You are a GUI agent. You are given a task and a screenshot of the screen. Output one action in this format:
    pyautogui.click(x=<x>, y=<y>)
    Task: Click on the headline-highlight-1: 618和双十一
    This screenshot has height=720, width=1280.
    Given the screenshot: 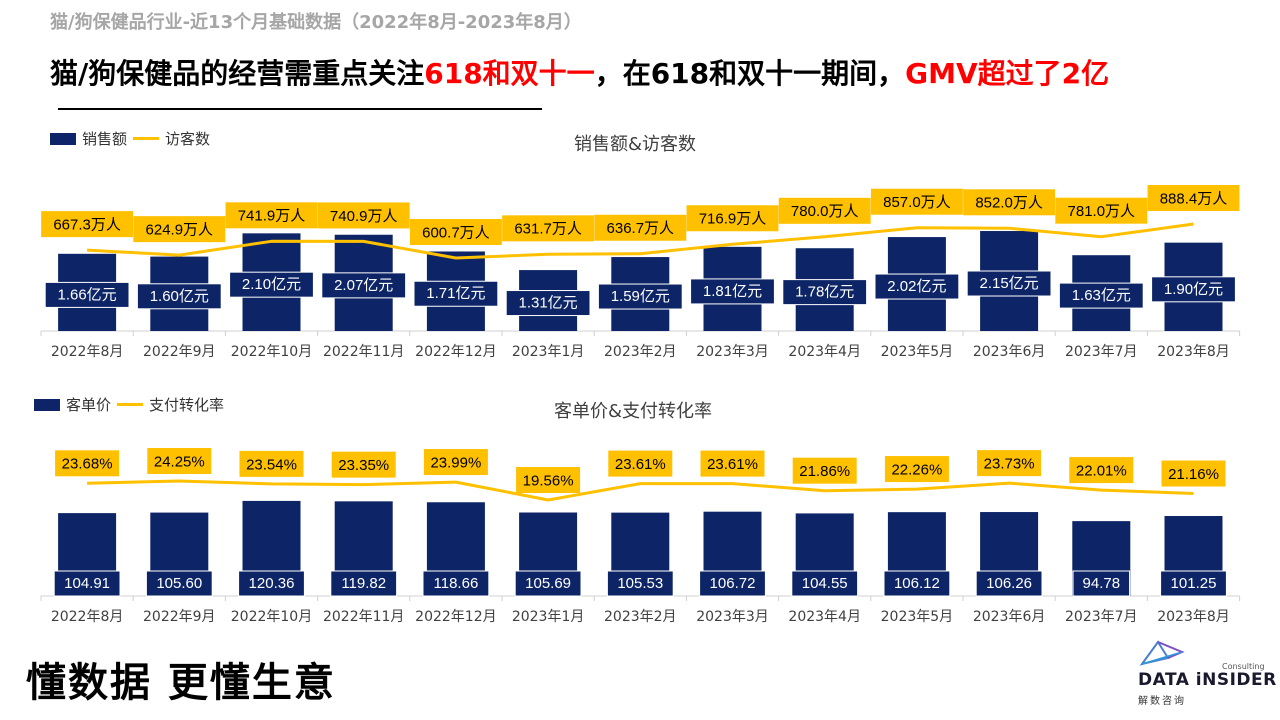 What is the action you would take?
    pyautogui.click(x=509, y=73)
    